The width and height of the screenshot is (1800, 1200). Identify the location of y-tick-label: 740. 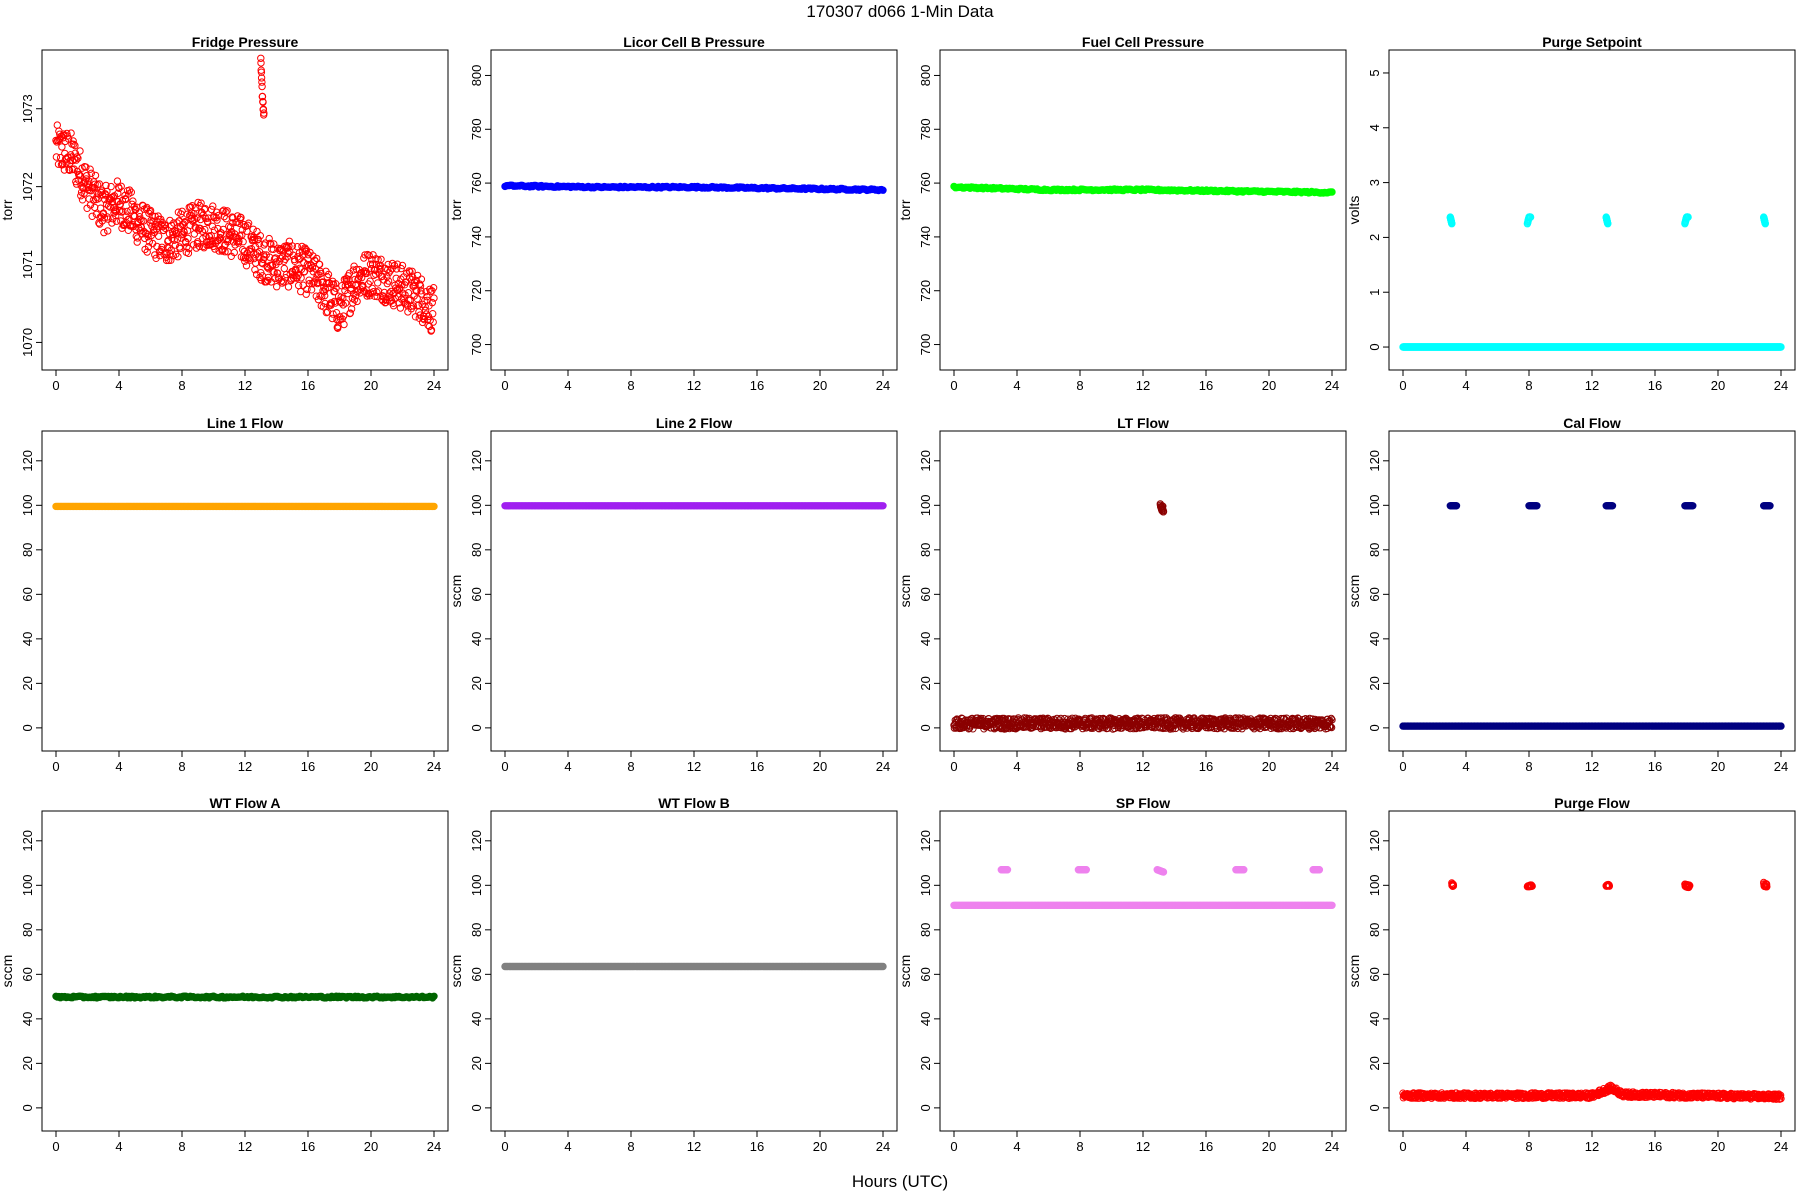
(925, 237).